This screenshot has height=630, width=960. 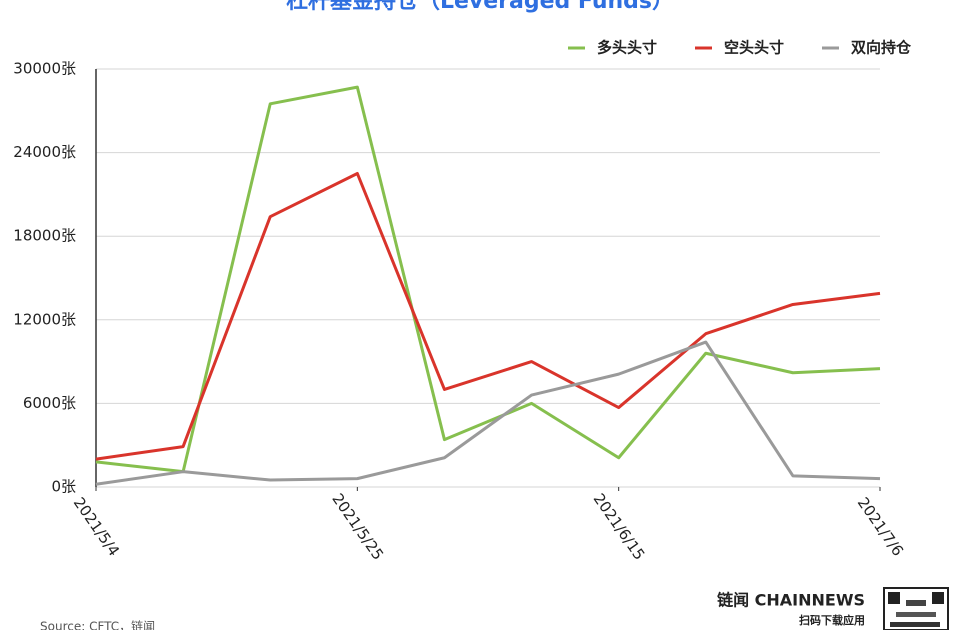 I want to click on chart-title: 杠杆基金持仓（Leveraged Funds）, so click(x=480, y=7).